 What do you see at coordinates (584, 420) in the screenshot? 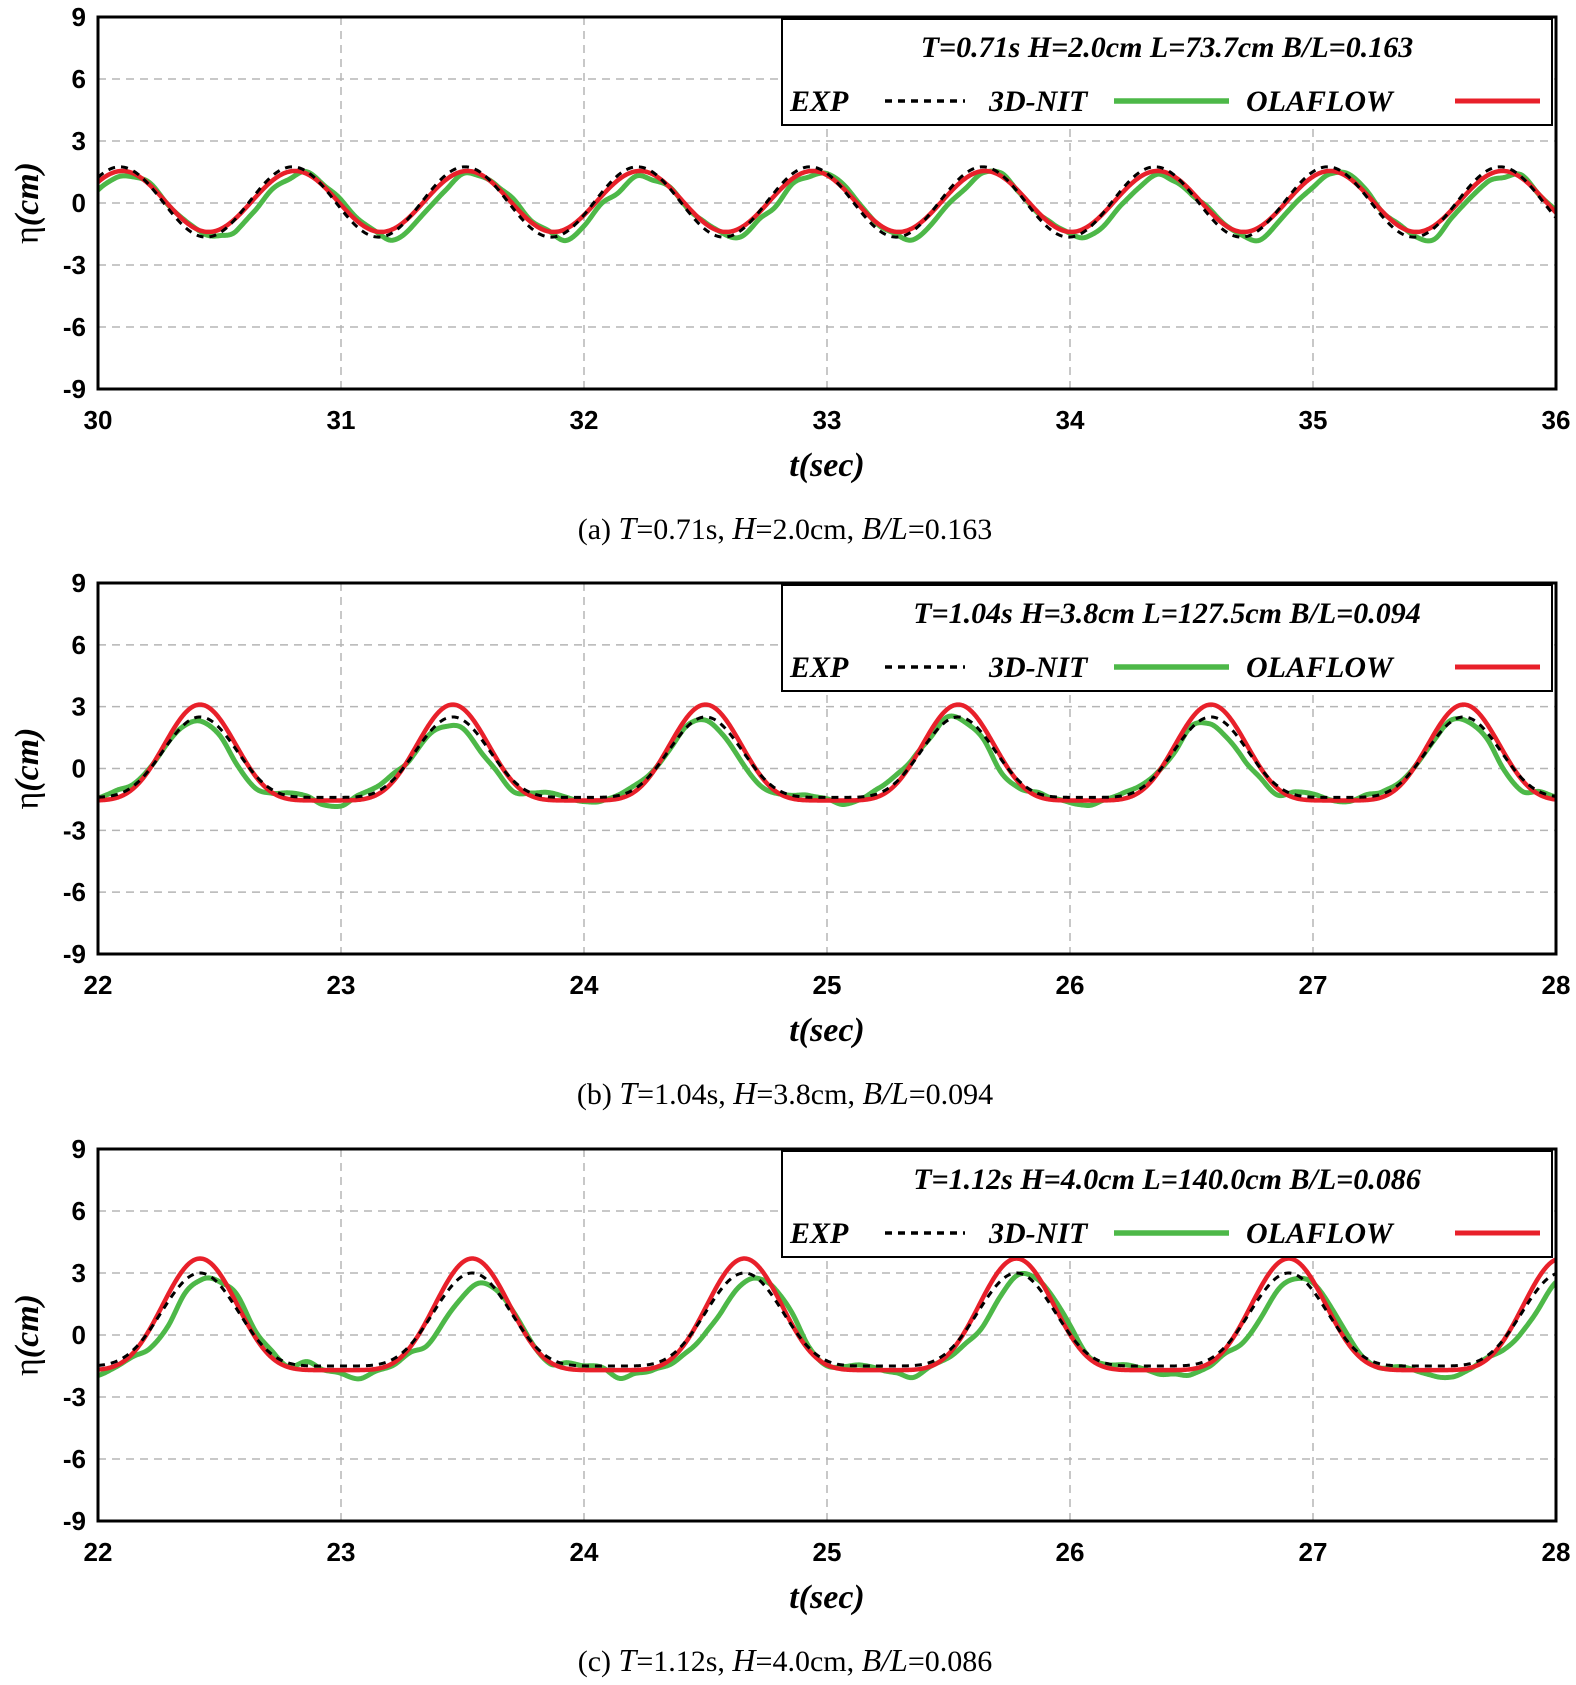
I see `x-tick-label: 32` at bounding box center [584, 420].